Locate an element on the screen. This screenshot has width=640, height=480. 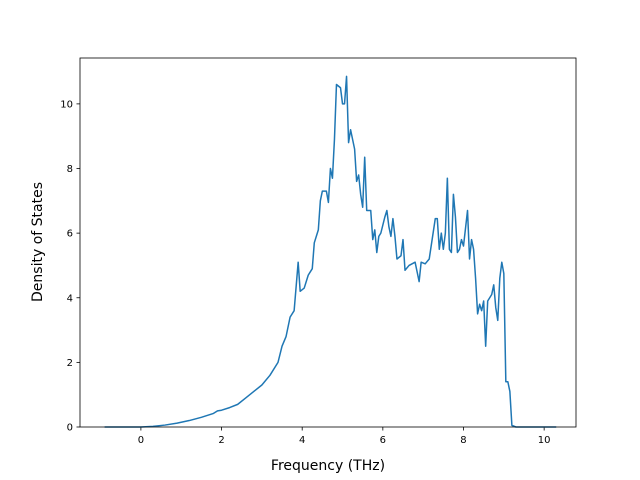
y-tick-label: 10 is located at coordinates (66, 104).